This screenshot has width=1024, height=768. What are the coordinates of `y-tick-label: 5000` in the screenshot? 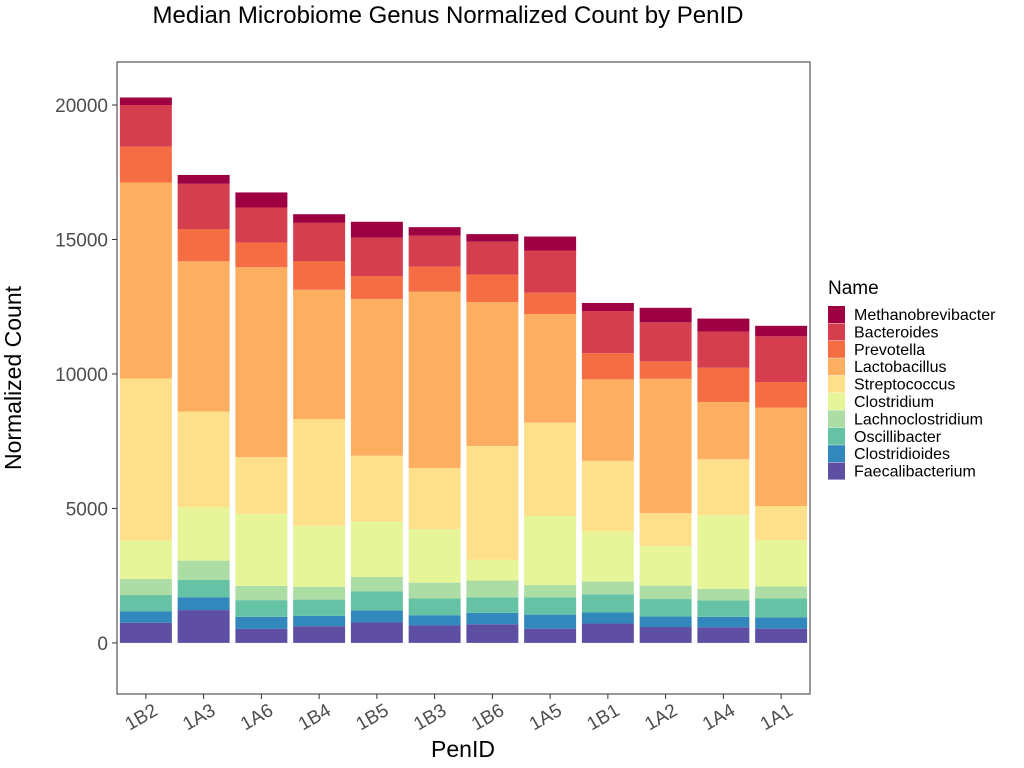 It's located at (87, 509).